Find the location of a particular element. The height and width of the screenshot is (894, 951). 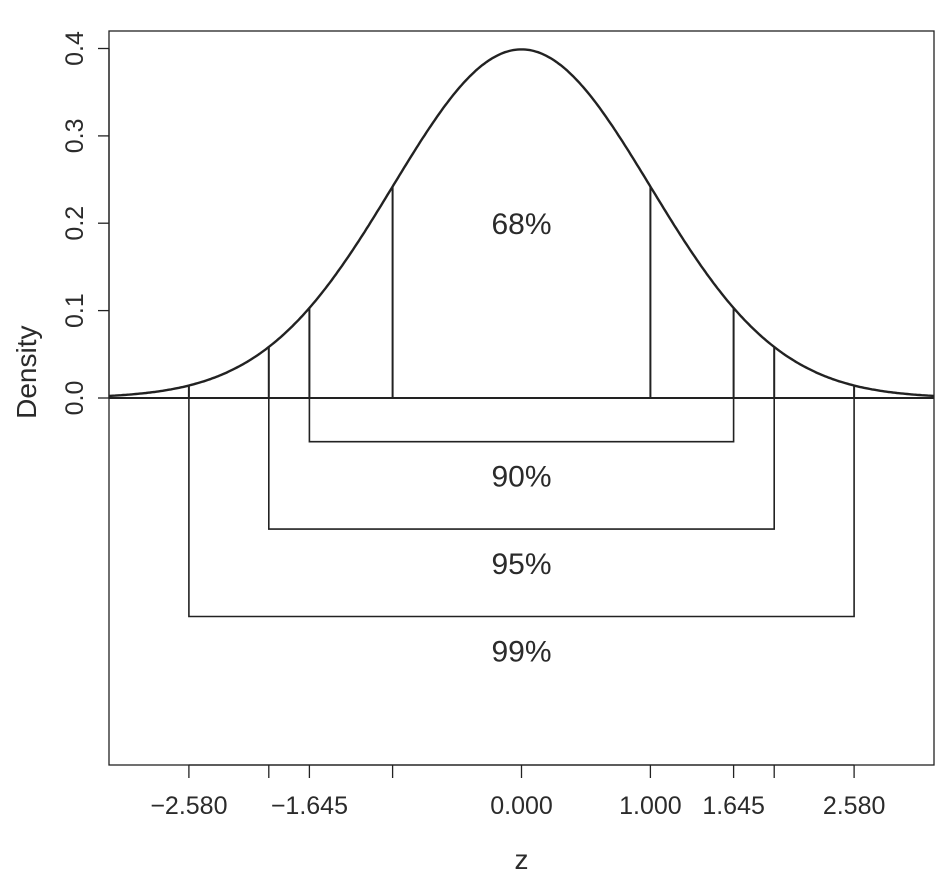

x-tick-label: 1.000 is located at coordinates (650, 806).